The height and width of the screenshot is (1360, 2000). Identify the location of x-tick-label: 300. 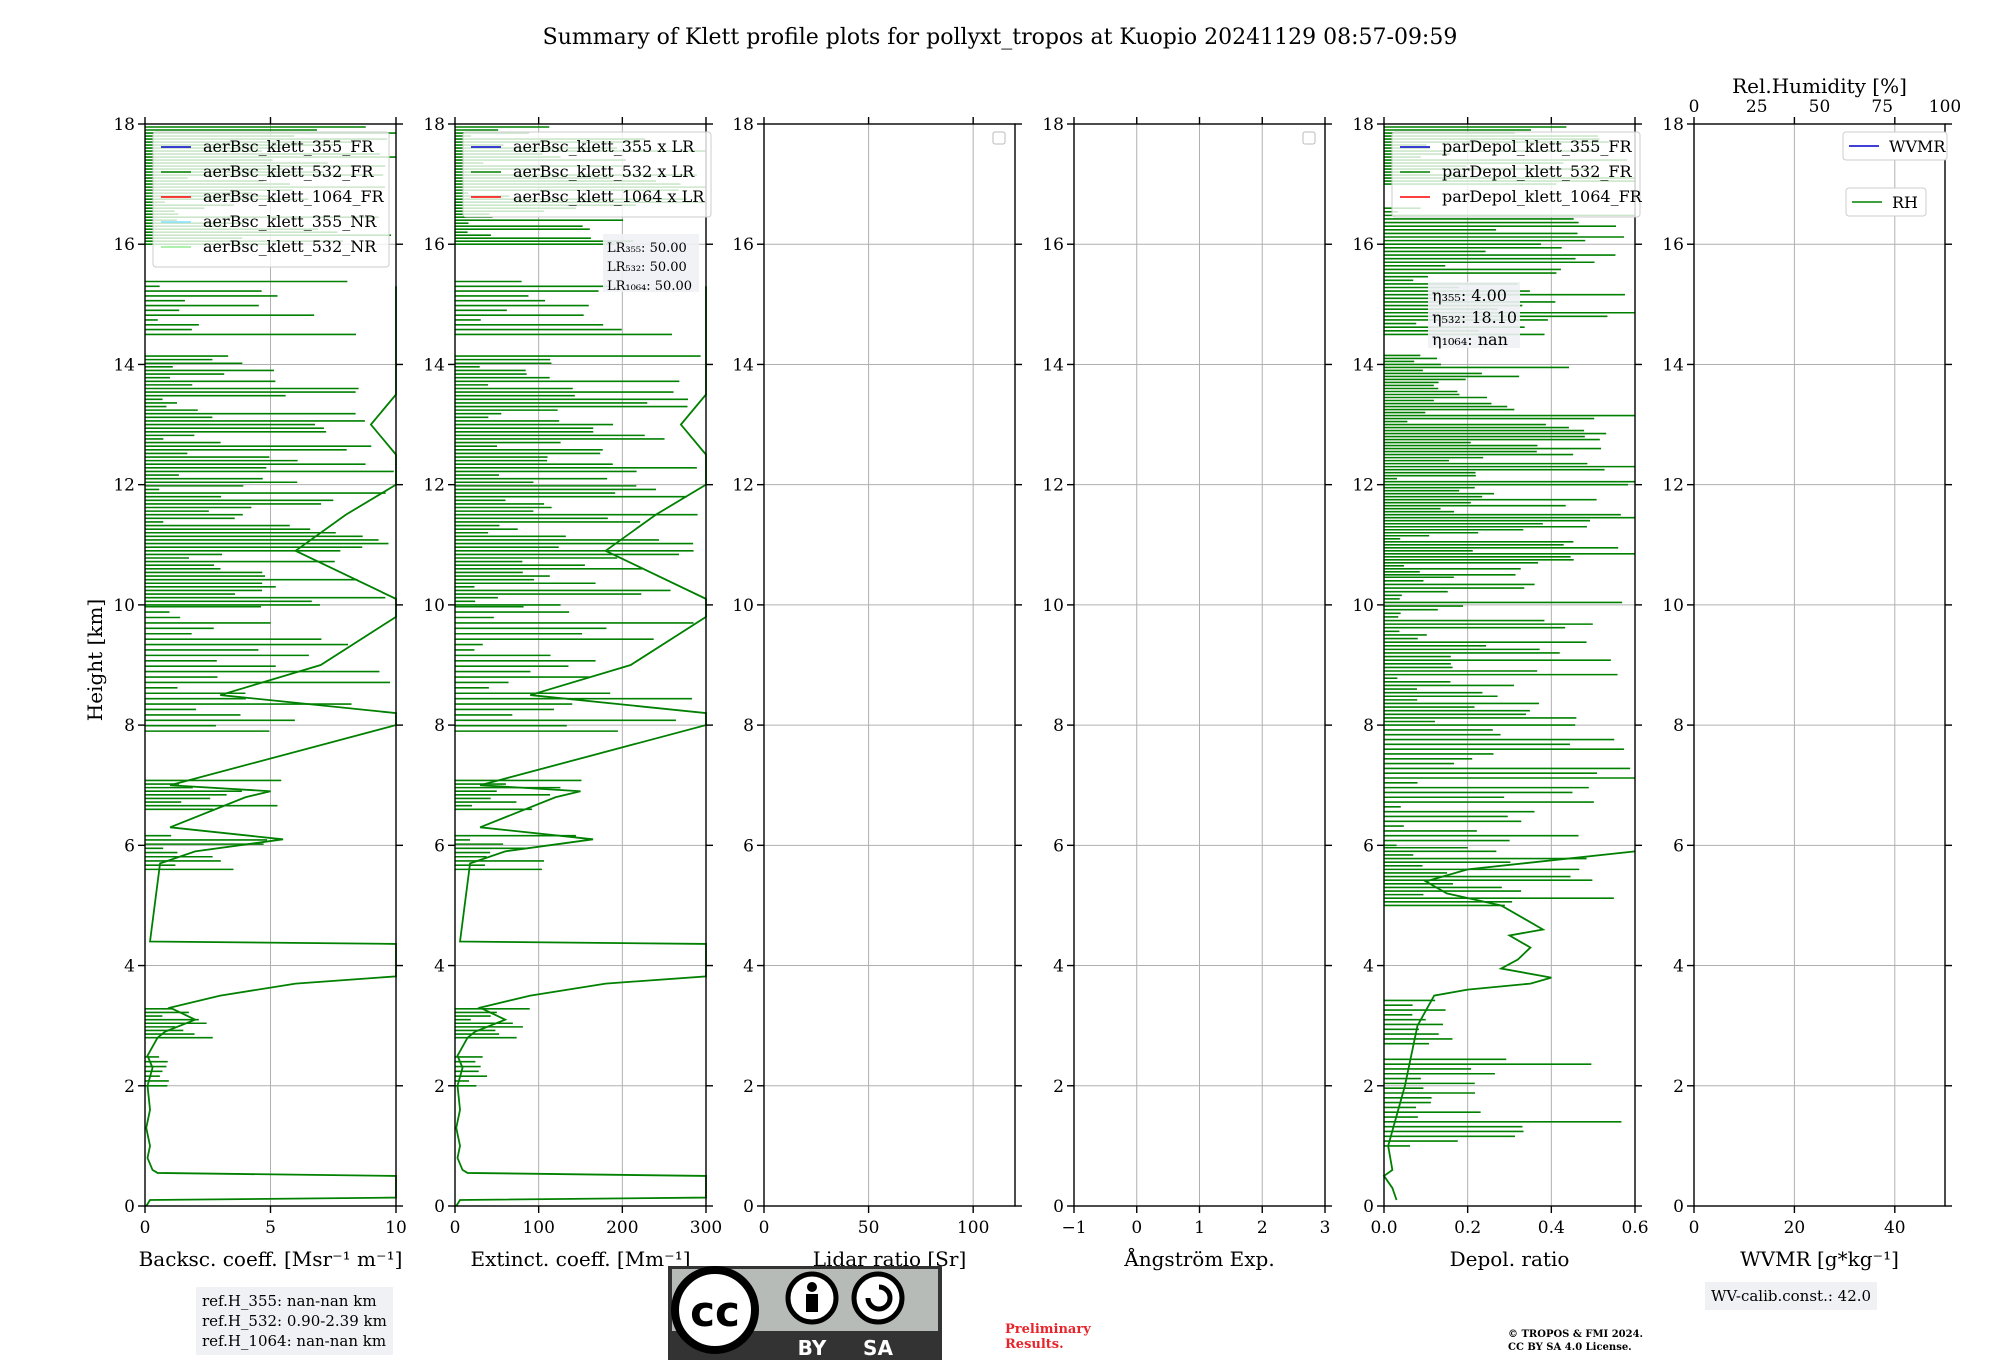
(706, 1228).